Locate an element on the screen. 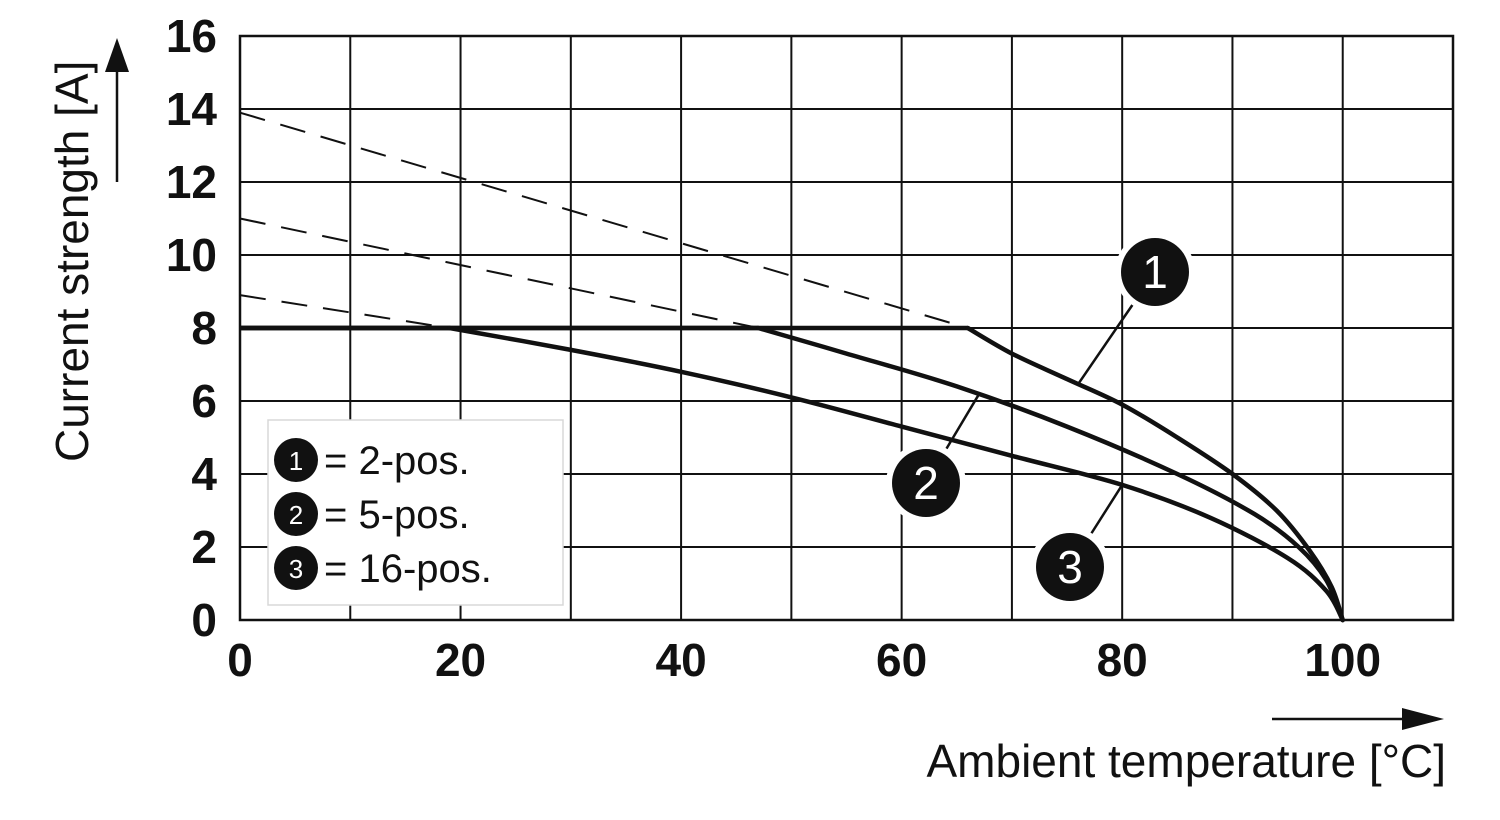 This screenshot has height=820, width=1500. x-tick-label: 80 is located at coordinates (1122, 660).